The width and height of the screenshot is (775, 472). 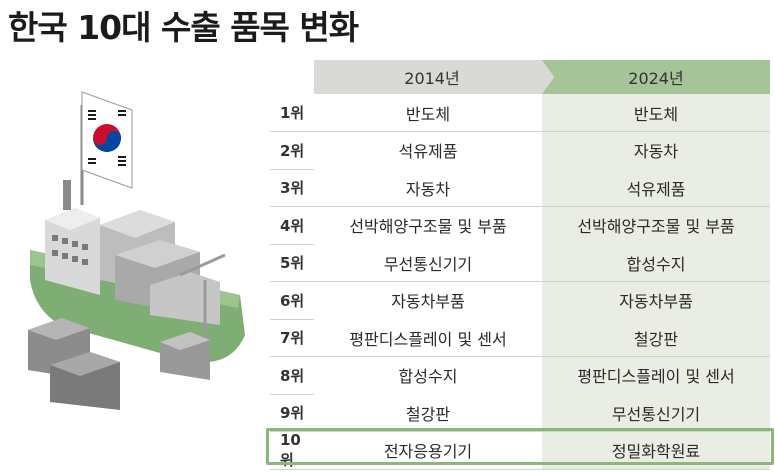 What do you see at coordinates (432, 77) in the screenshot?
I see `header-2014: 2014년` at bounding box center [432, 77].